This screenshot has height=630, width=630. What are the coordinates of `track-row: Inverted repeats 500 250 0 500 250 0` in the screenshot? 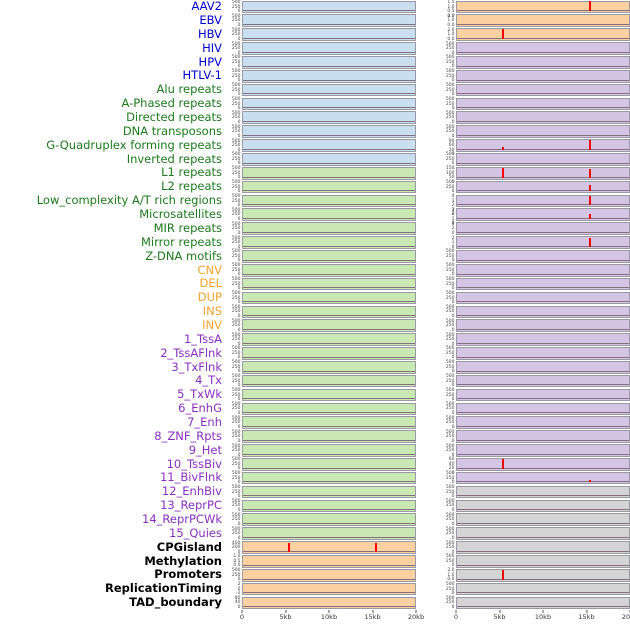 It's located at (315, 159).